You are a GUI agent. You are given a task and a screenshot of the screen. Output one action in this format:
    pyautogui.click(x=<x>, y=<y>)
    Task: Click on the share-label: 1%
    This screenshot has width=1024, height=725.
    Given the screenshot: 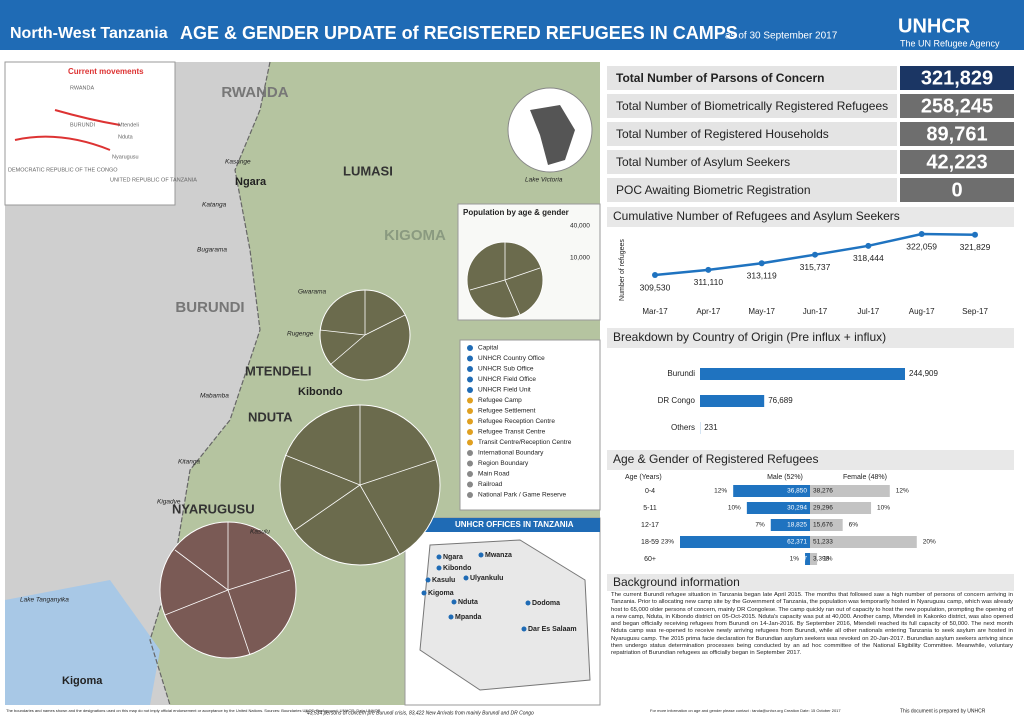 What is the action you would take?
    pyautogui.click(x=828, y=559)
    